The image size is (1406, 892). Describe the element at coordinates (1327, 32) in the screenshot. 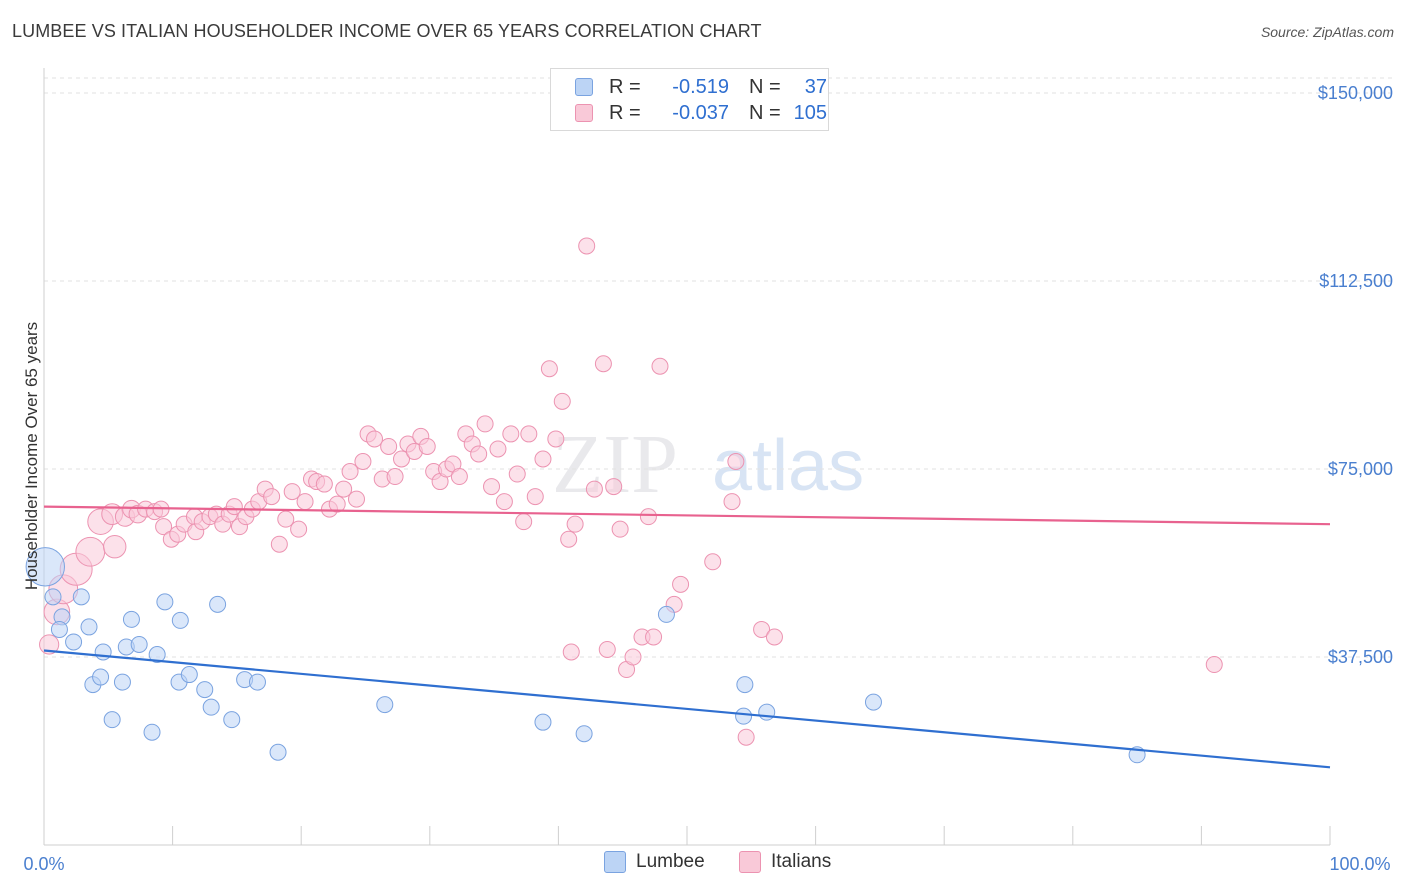

I see `chart-source: Source: ZipAtlas.com` at that location.